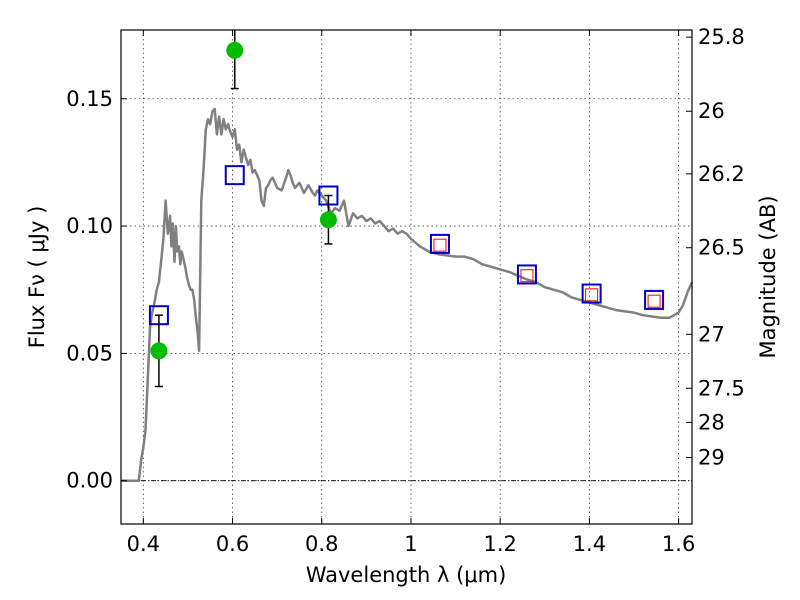 This screenshot has width=800, height=600. I want to click on y2-tick-label: 28, so click(711, 422).